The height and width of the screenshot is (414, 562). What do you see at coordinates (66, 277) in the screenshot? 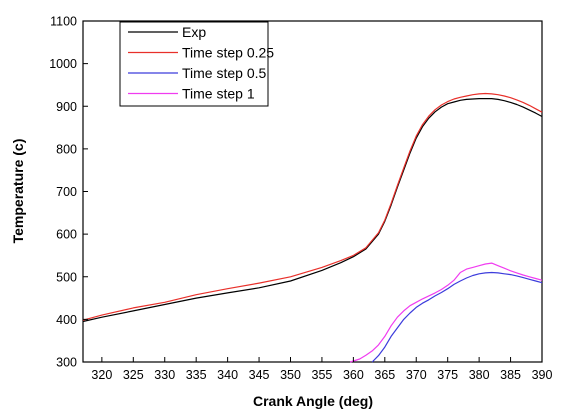
I see `y-tick-label: 500` at bounding box center [66, 277].